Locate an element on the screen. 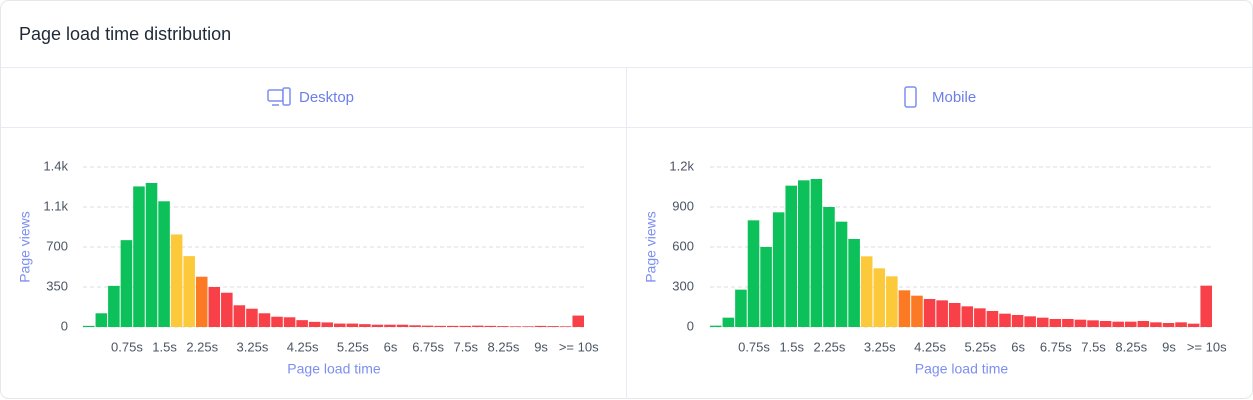  mobile-icon is located at coordinates (910, 97).